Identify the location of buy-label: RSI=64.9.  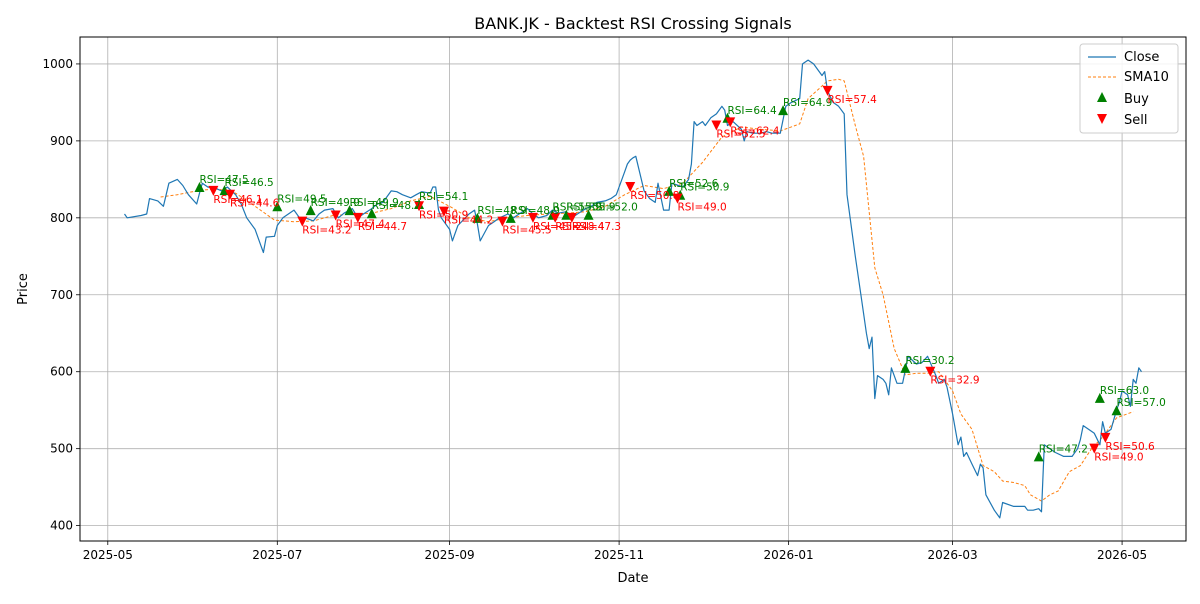
(807, 103).